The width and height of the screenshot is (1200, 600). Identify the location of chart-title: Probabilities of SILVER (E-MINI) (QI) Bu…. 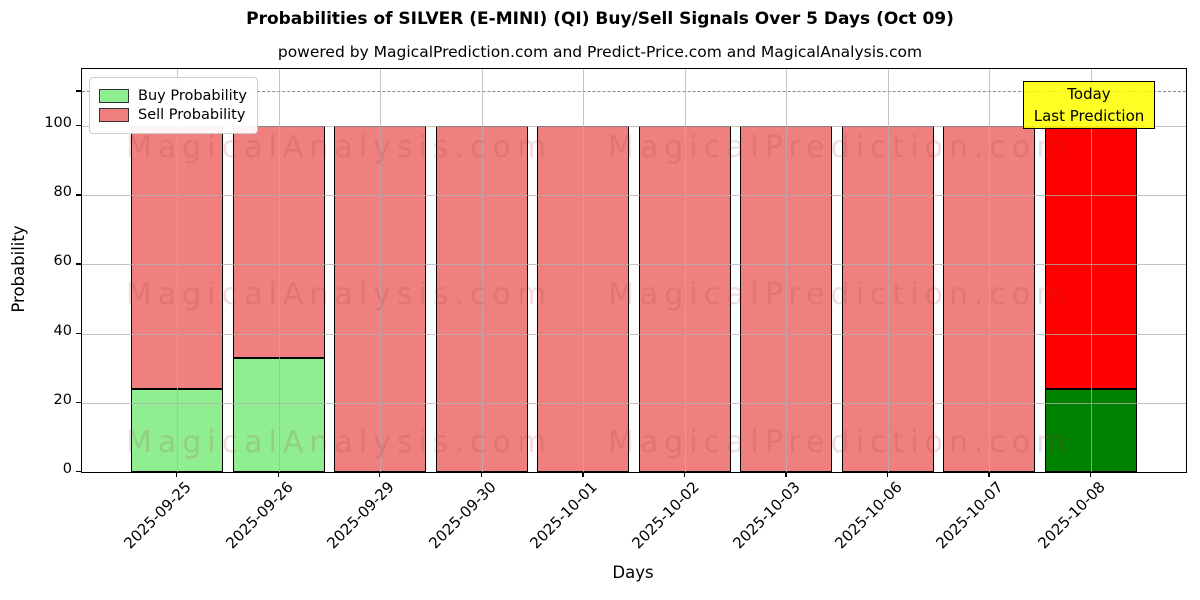
(600, 19).